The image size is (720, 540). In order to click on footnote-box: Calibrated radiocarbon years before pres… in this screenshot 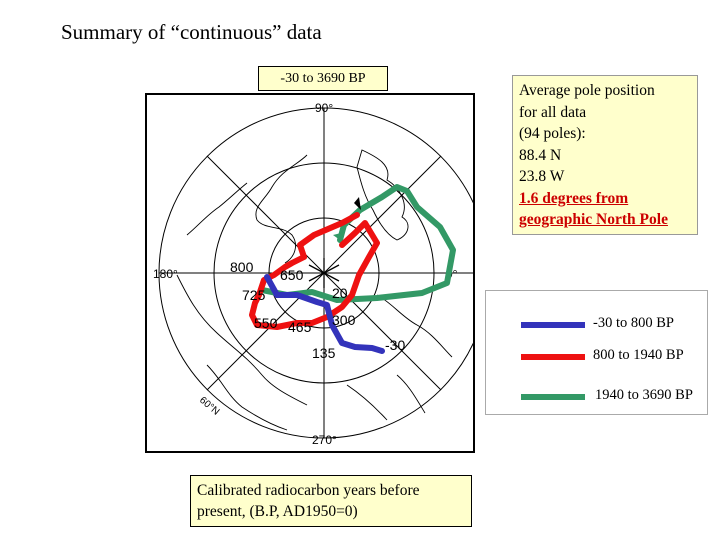, I will do `click(331, 501)`.